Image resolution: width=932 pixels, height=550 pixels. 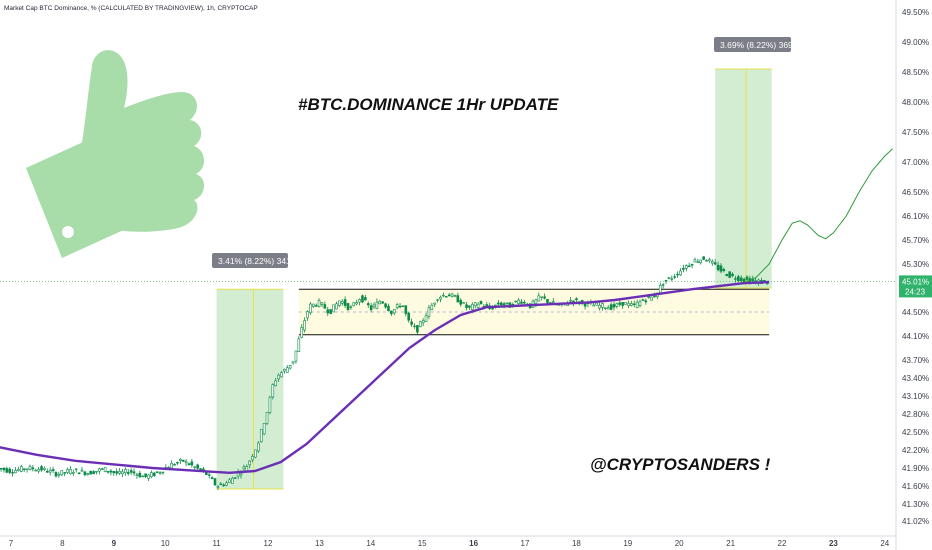 What do you see at coordinates (915, 42) in the screenshot?
I see `y-tick-label-1: 49.00%` at bounding box center [915, 42].